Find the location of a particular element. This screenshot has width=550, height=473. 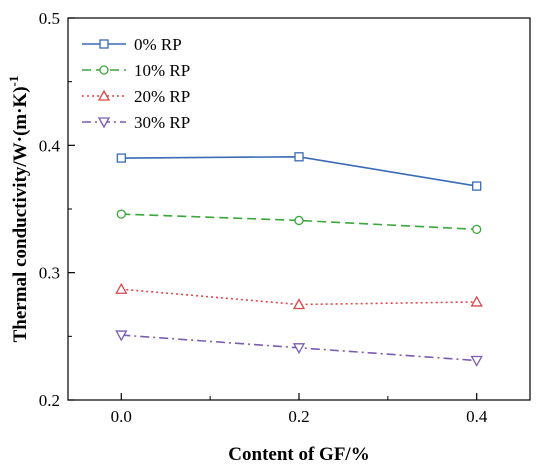

y-tick-label: 0.5 is located at coordinates (49, 18).